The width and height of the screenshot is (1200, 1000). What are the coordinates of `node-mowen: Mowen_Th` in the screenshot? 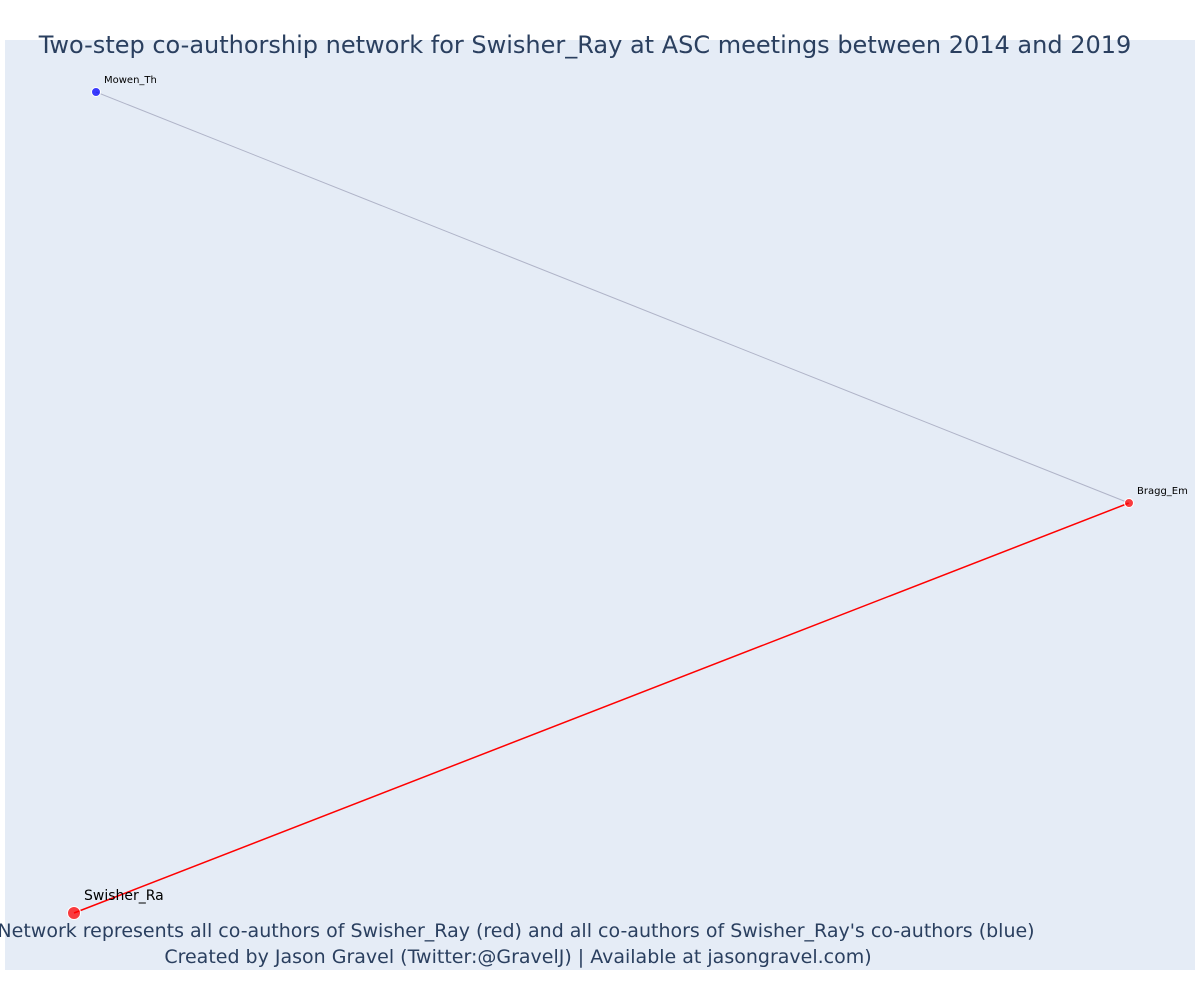 It's located at (124, 86).